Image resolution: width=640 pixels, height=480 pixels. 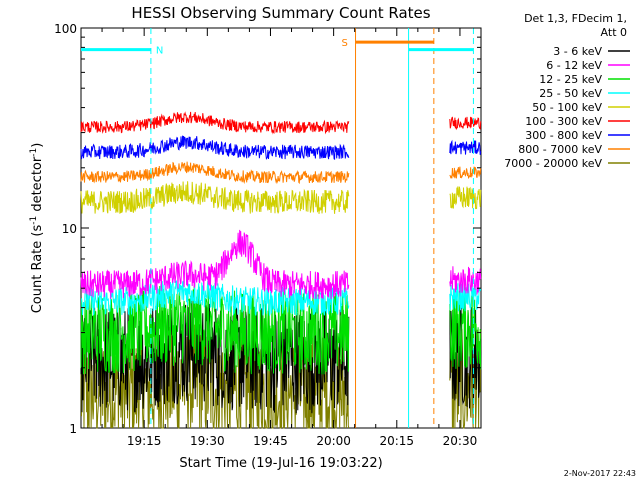 What do you see at coordinates (69, 229) in the screenshot?
I see `y-tick-label: 10` at bounding box center [69, 229].